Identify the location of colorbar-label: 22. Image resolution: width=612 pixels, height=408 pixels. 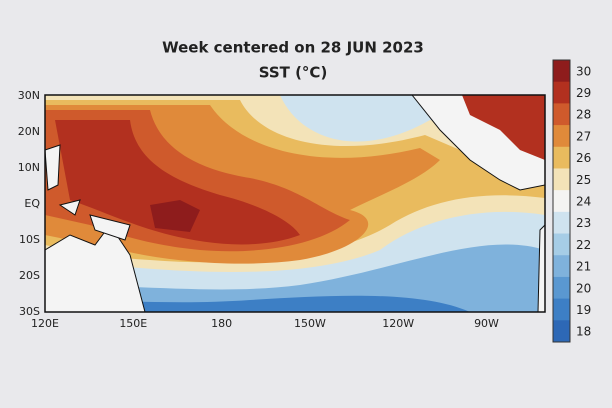
(583, 245).